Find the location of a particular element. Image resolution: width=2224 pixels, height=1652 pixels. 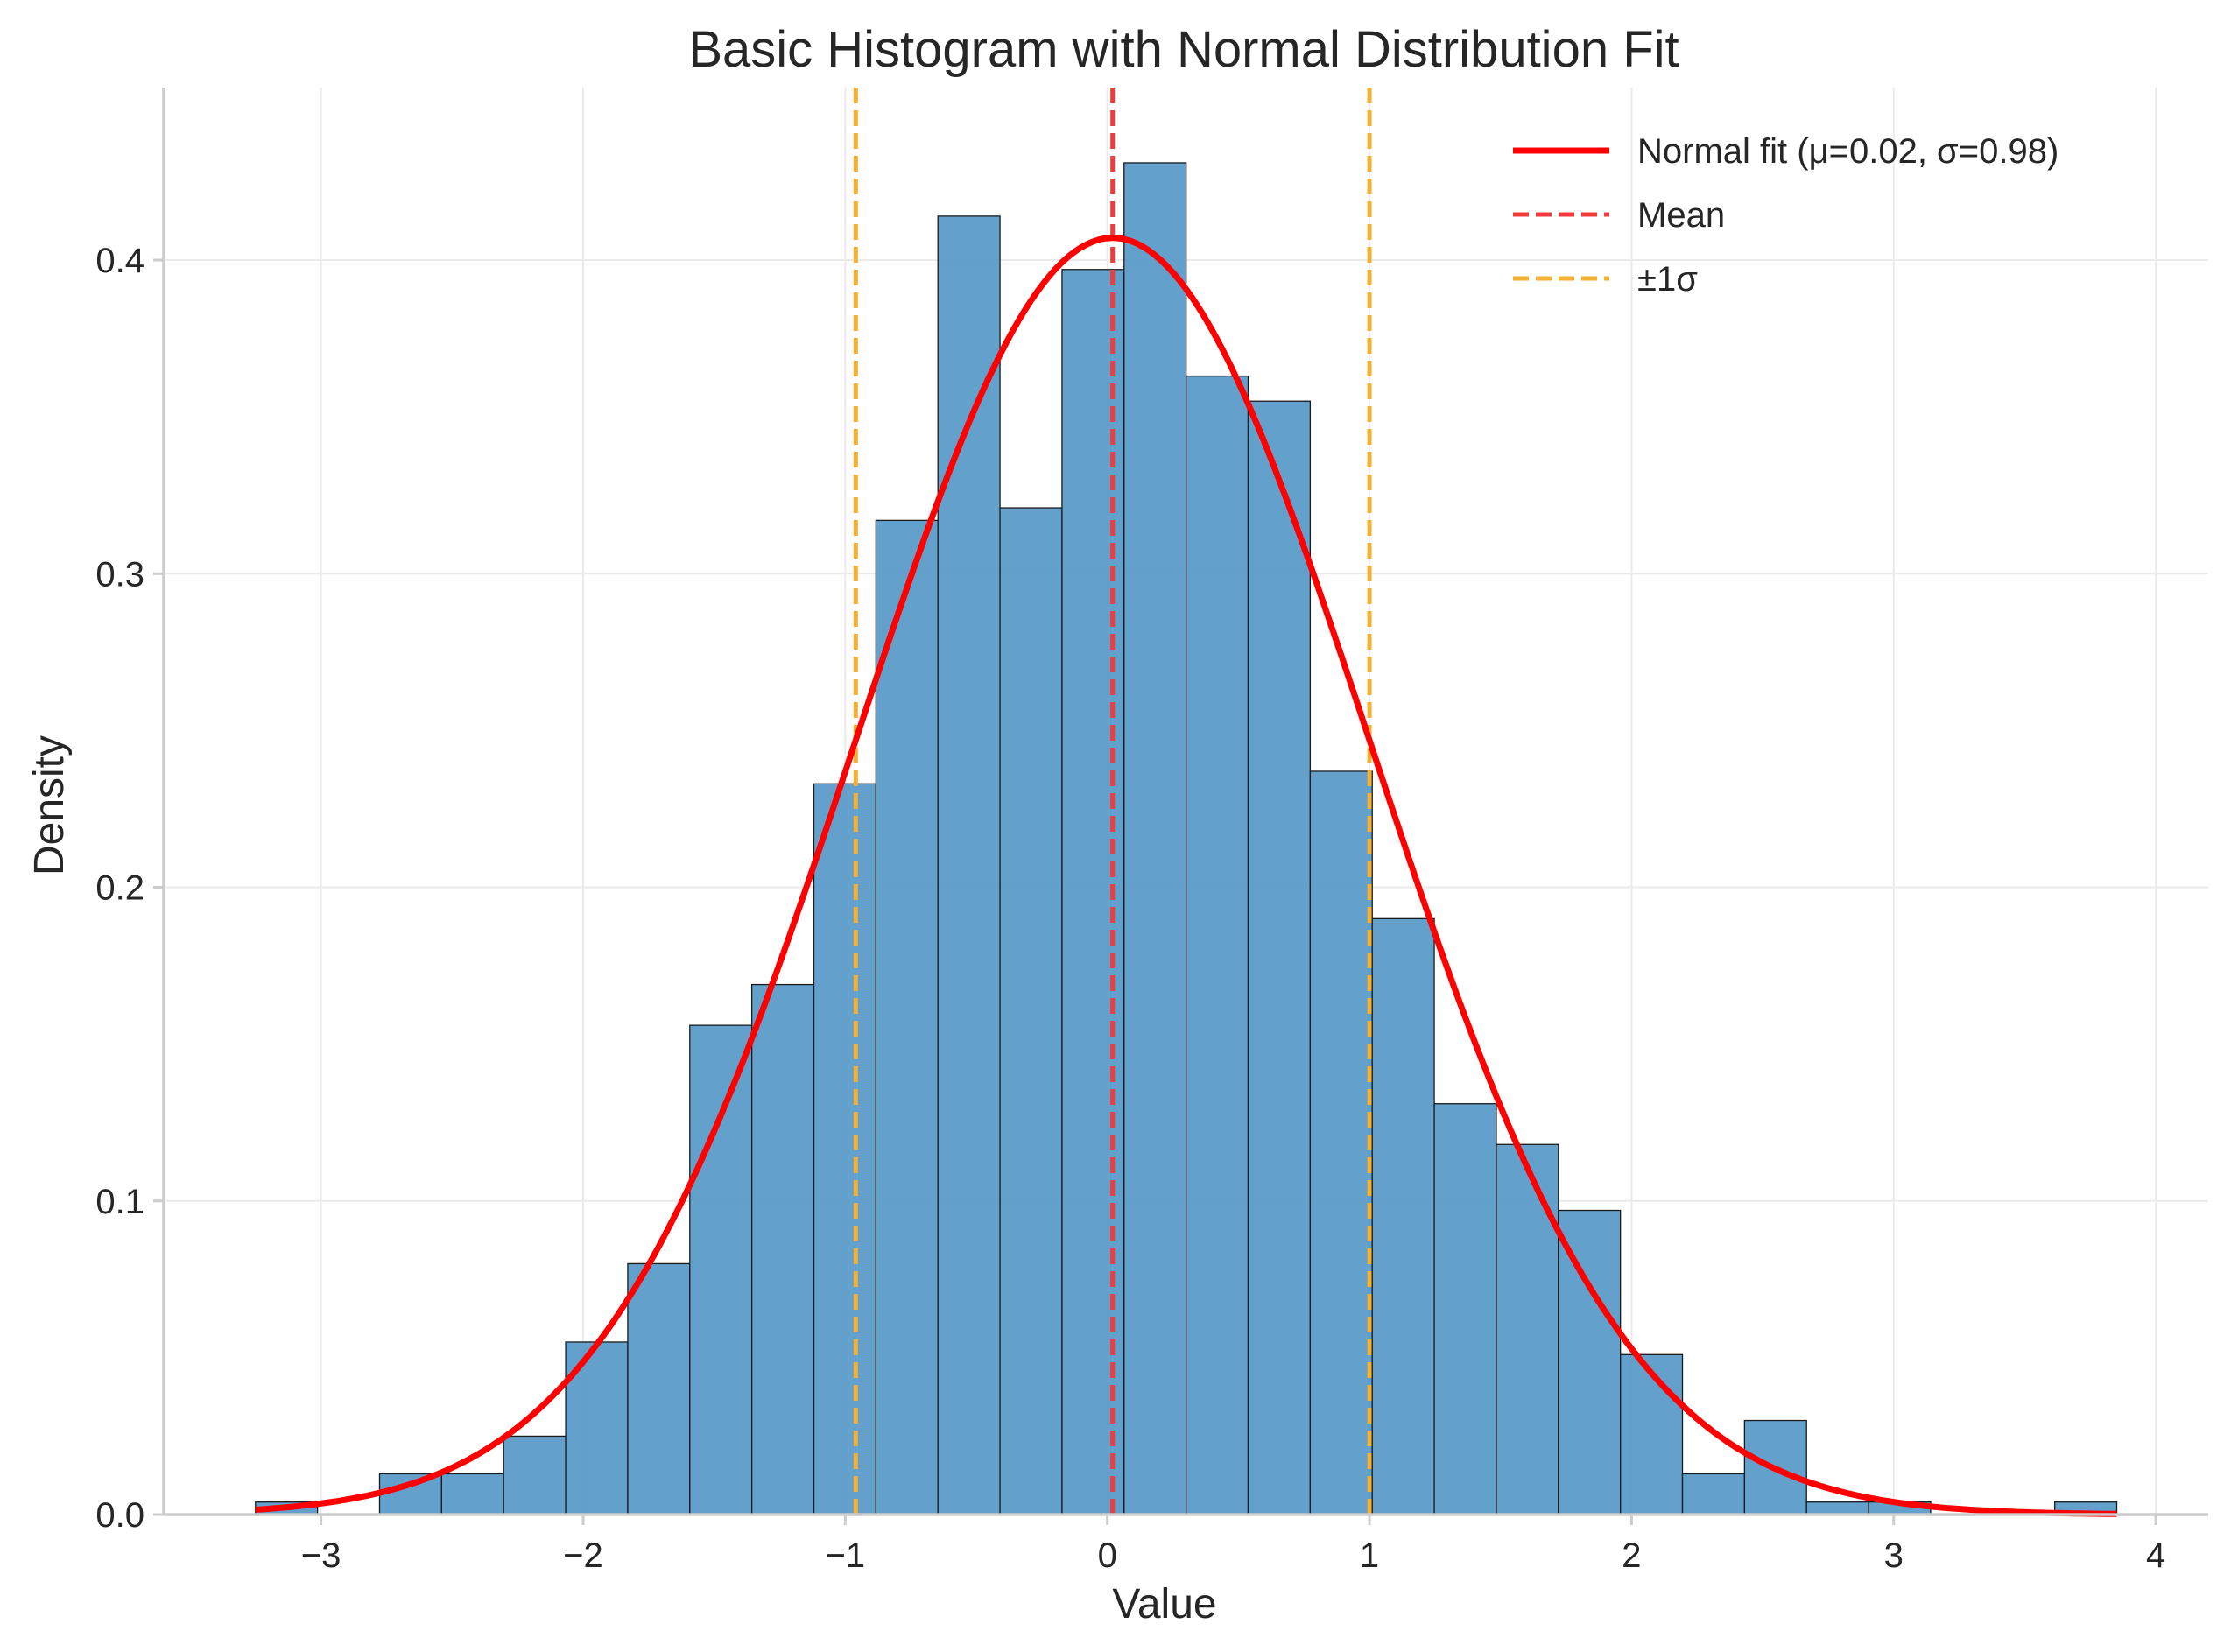

x-tick-label: −3 is located at coordinates (321, 1555).